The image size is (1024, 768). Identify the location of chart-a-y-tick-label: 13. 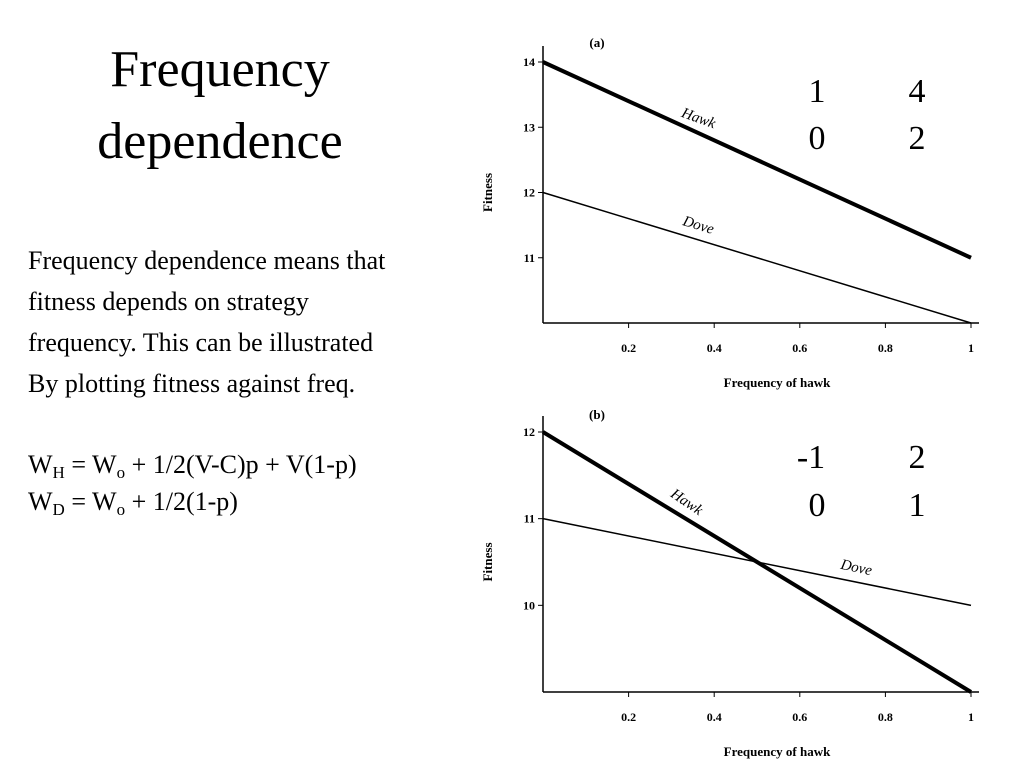
(529, 127).